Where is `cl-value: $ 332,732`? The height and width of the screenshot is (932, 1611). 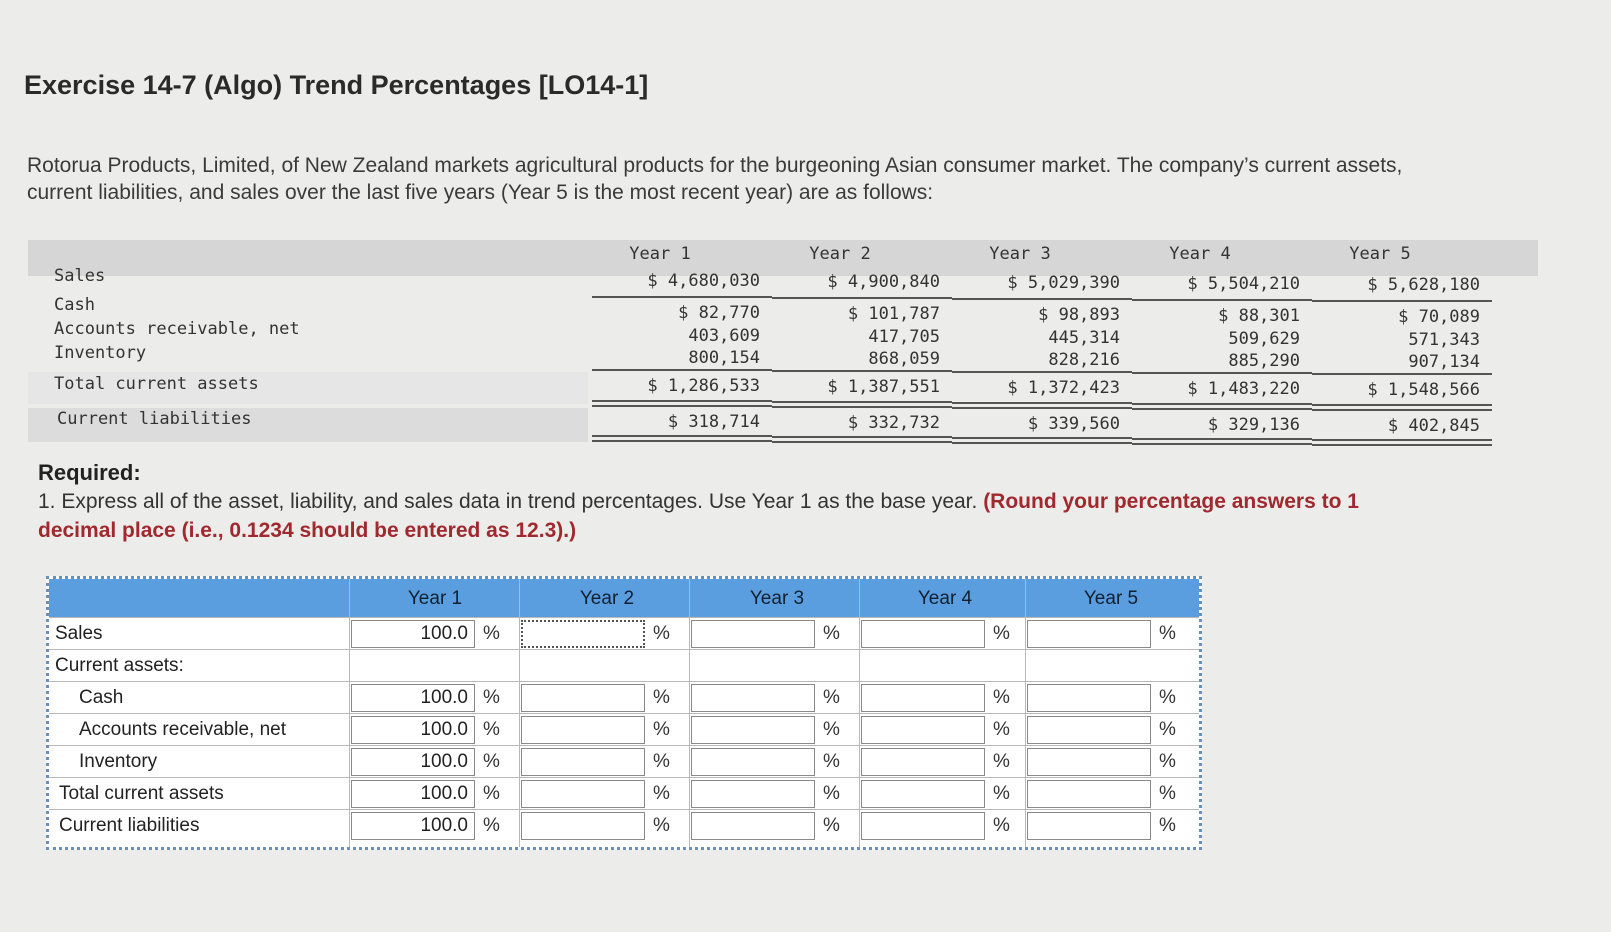
cl-value: $ 332,732 is located at coordinates (893, 423).